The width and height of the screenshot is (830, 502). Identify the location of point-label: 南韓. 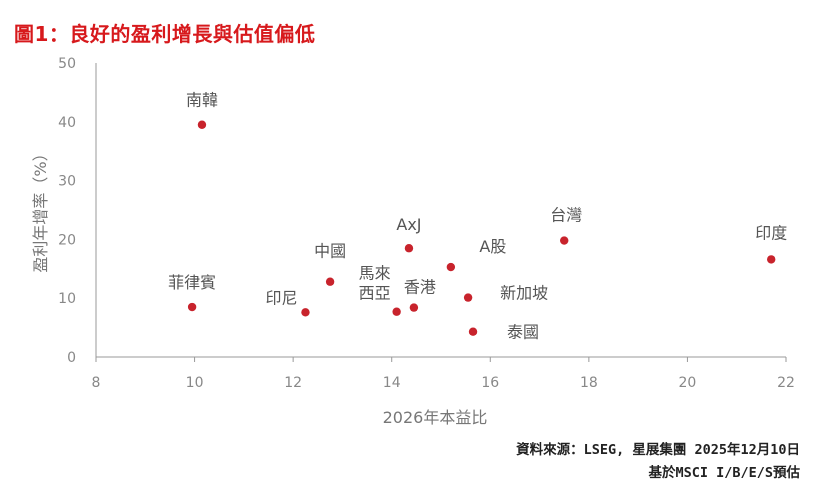
(202, 100).